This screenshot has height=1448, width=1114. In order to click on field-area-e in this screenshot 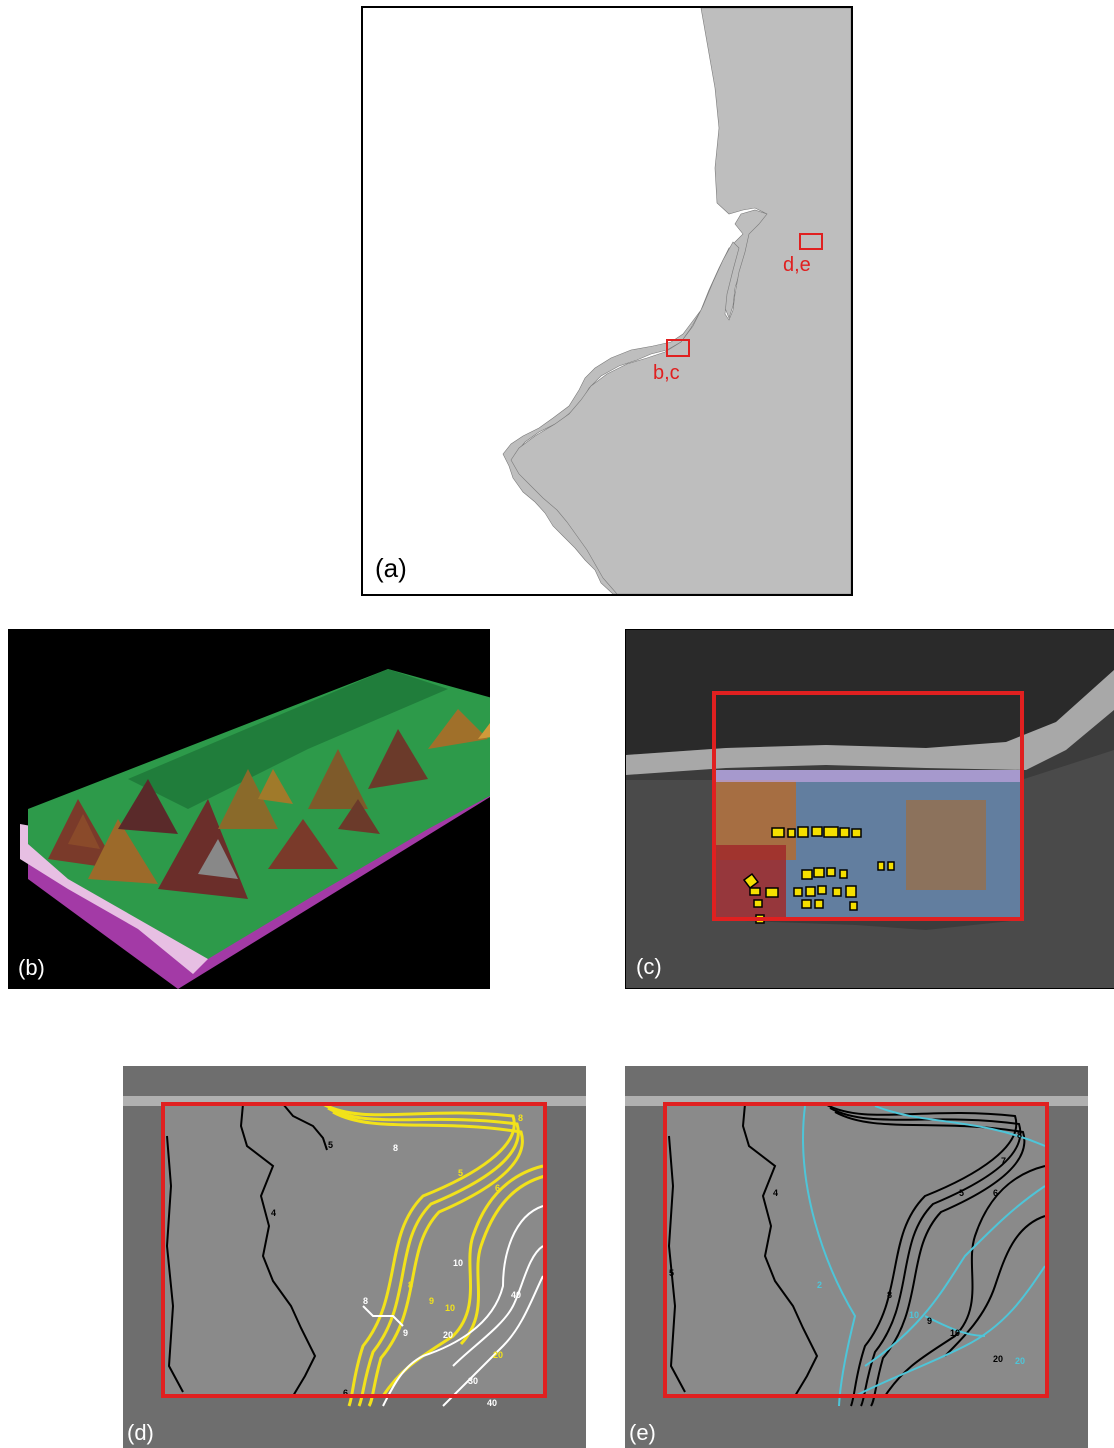, I will do `click(855, 1251)`.